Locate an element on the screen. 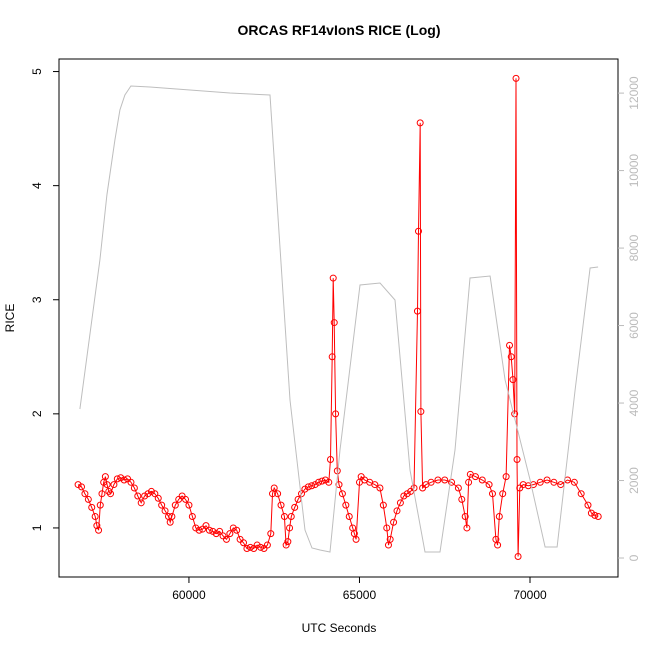  y2-tick-label: 4000 is located at coordinates (634, 402).